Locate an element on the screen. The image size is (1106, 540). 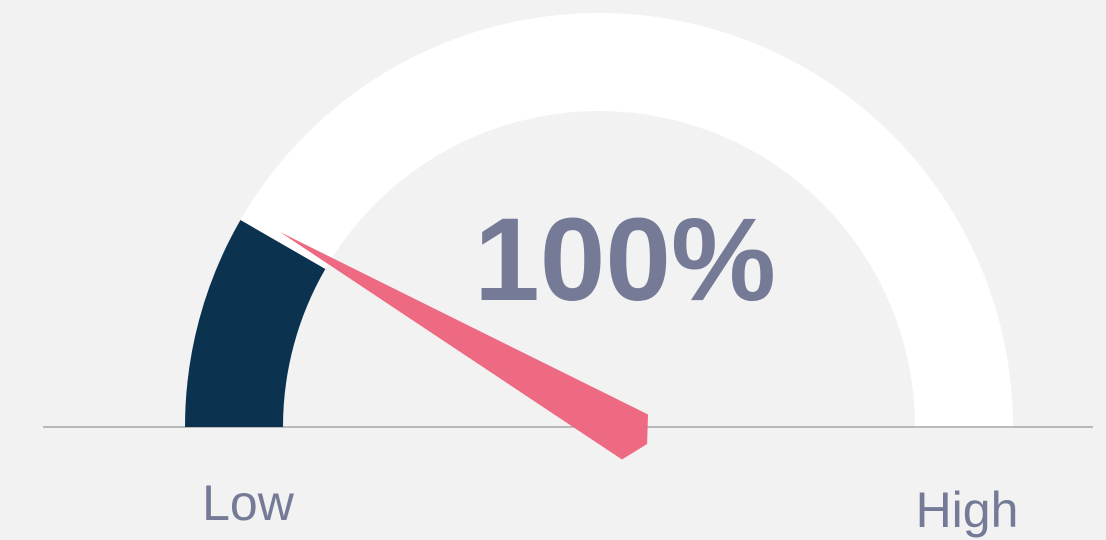
gauge-fill is located at coordinates (255, 323).